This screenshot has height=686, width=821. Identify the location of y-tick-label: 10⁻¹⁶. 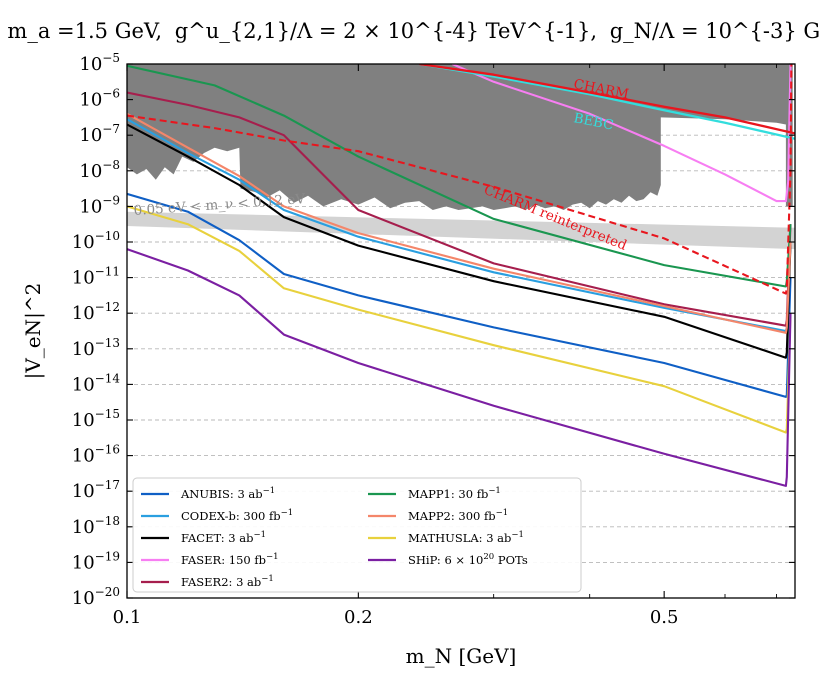
(96, 455).